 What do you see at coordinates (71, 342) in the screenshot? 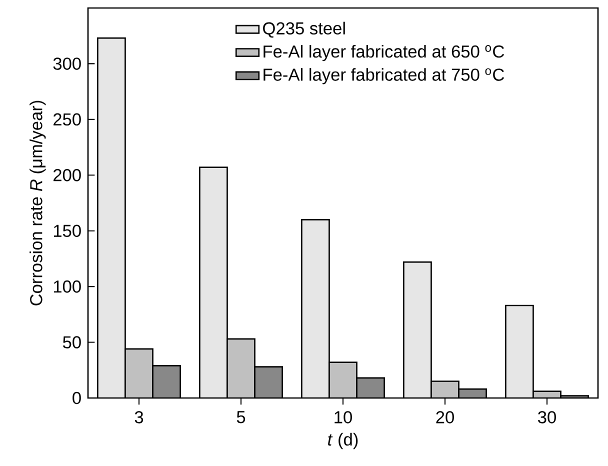
I see `y-tick-label: 50` at bounding box center [71, 342].